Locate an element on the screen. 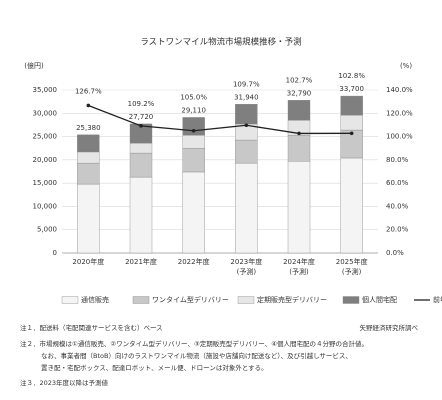 This screenshot has height=400, width=442. y2-tick-label: 20.0% is located at coordinates (397, 230).